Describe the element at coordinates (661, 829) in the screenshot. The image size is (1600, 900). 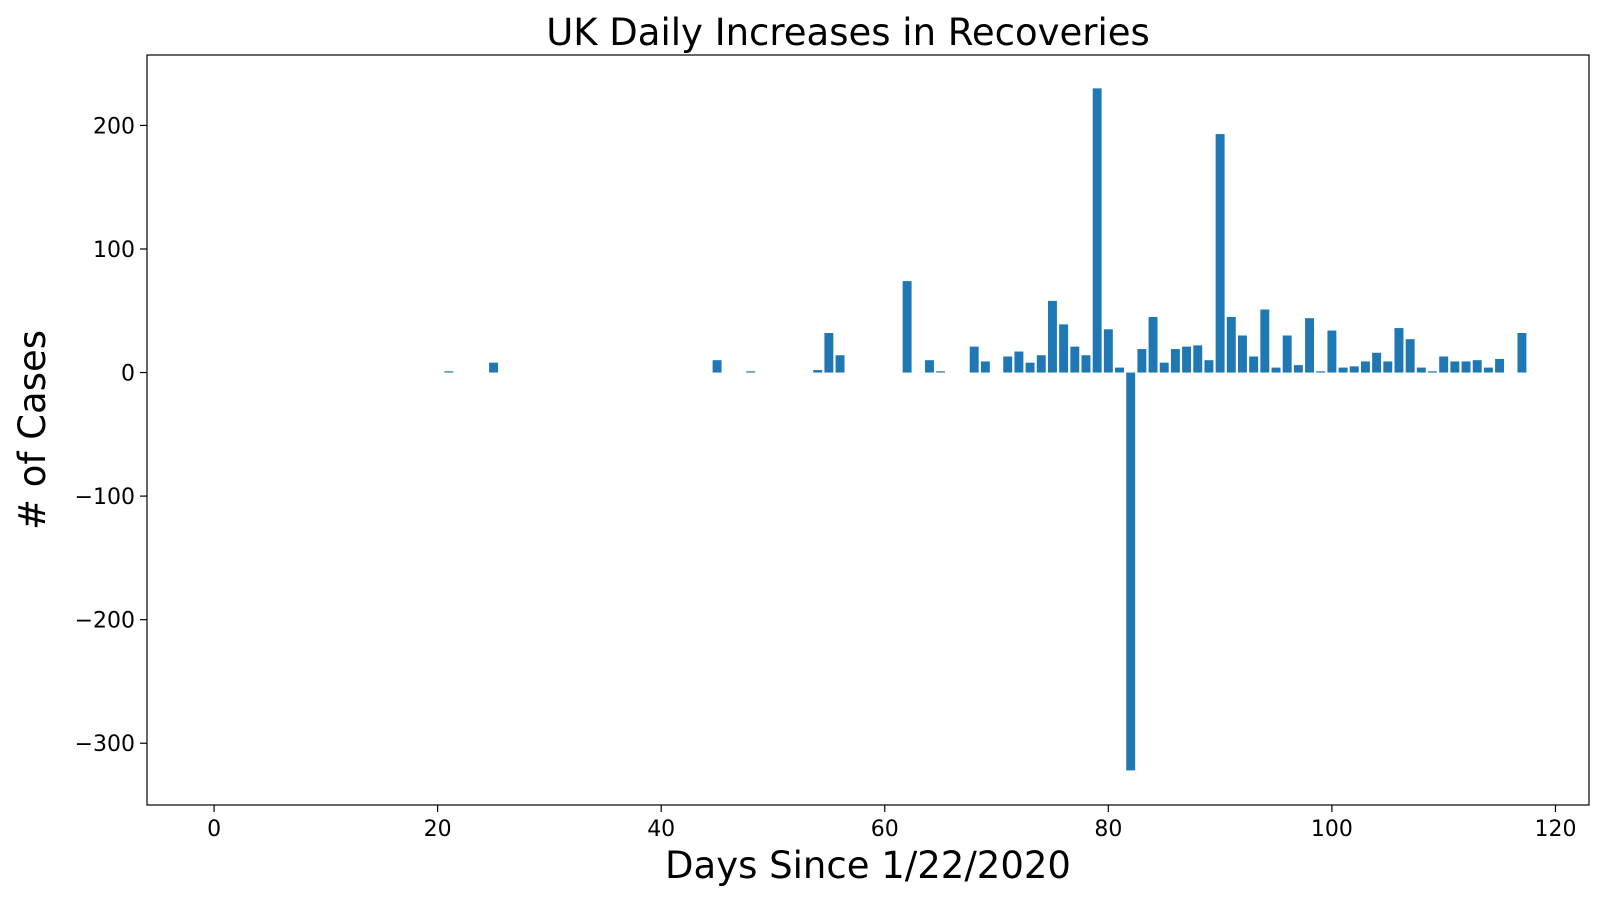
I see `x-tick-label: 40` at that location.